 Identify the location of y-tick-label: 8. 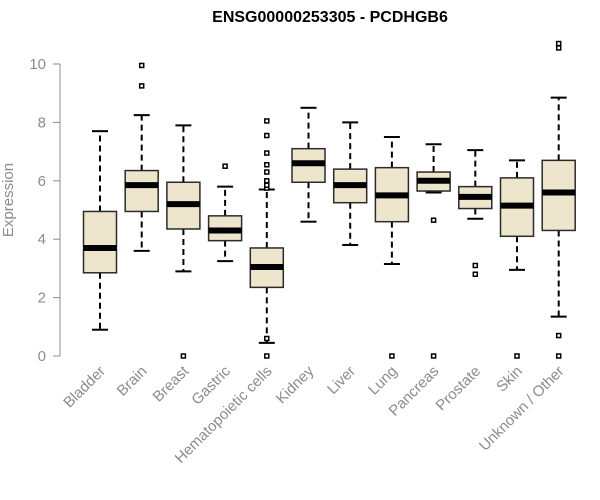
(42, 122).